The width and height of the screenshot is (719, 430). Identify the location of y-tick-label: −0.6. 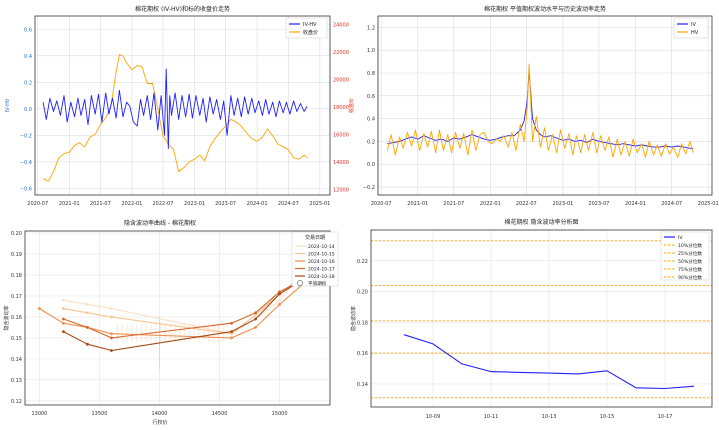
(26, 189).